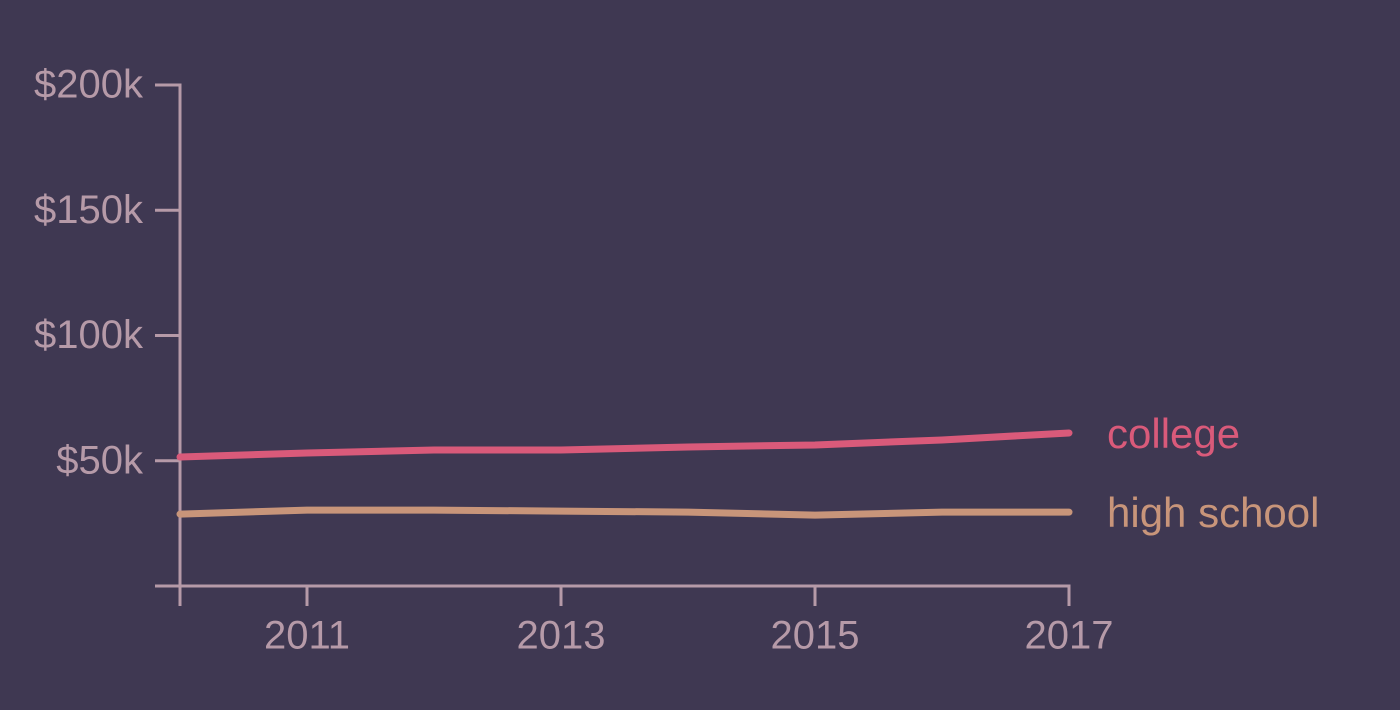 The image size is (1400, 710). Describe the element at coordinates (1173, 433) in the screenshot. I see `series-label: college` at that location.